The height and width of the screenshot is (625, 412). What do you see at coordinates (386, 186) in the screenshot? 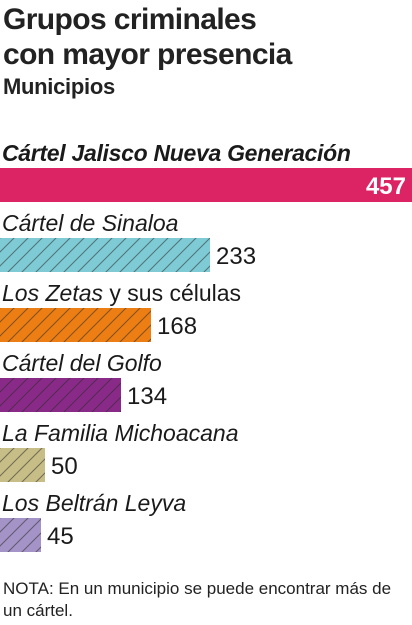
I see `bar-value-label: 457` at bounding box center [386, 186].